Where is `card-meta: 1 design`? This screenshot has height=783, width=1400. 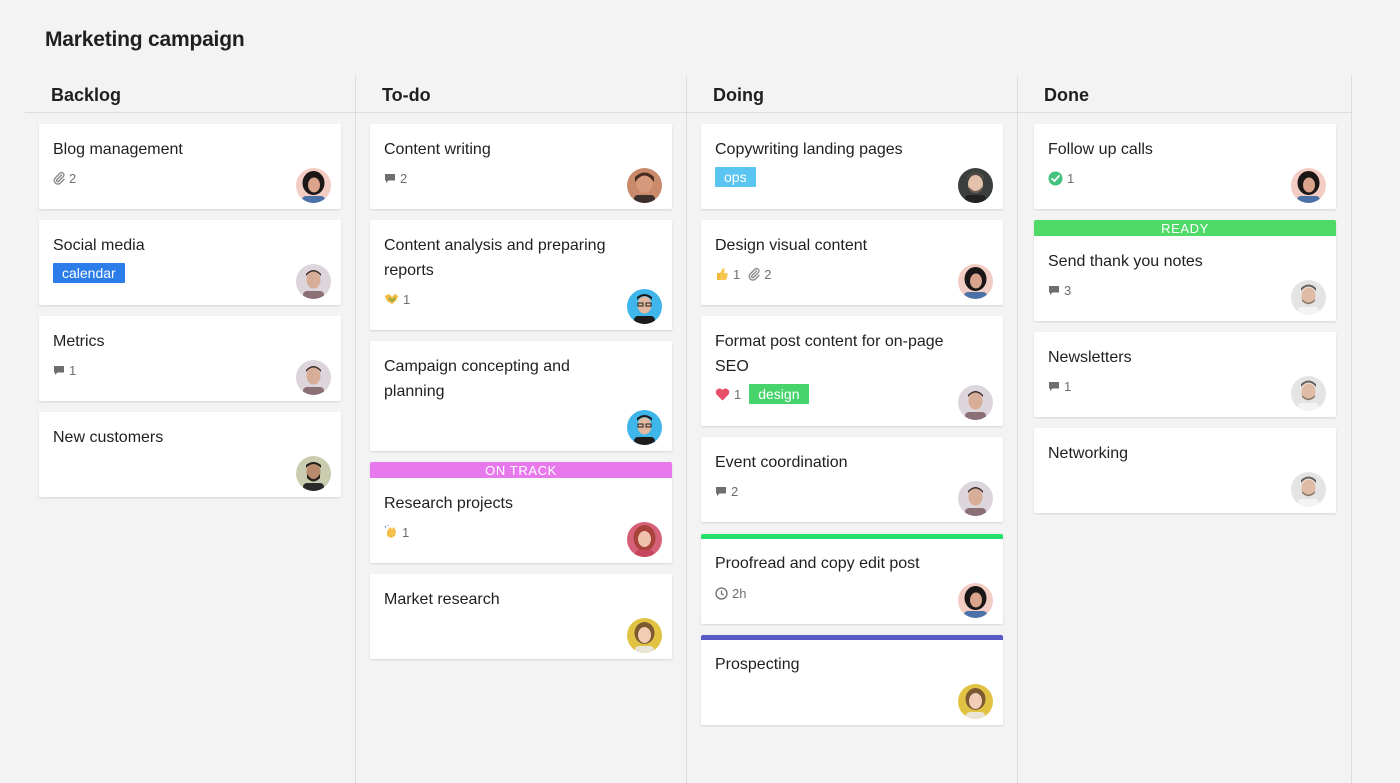 card-meta: 1 design is located at coordinates (766, 394).